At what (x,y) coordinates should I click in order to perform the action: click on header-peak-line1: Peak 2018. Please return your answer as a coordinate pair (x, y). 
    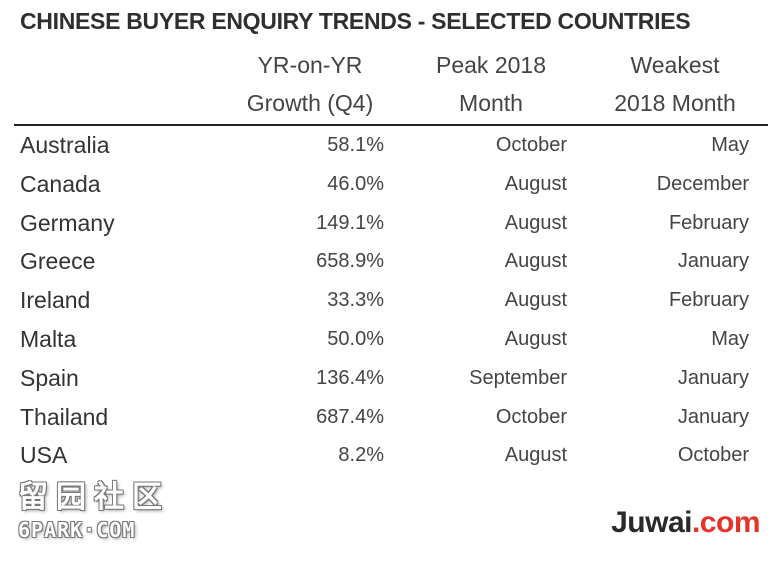
    Looking at the image, I should click on (491, 65).